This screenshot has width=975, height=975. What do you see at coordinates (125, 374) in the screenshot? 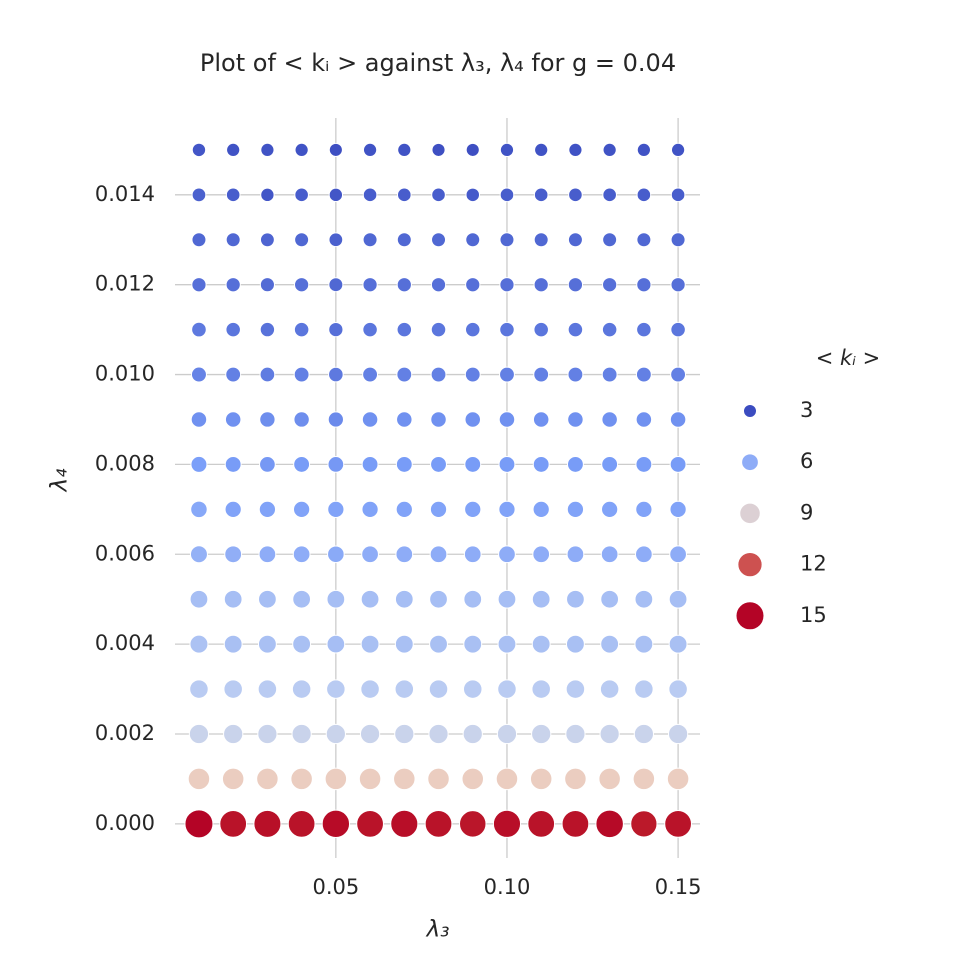
I see `y-tick-label: 0.010` at bounding box center [125, 374].